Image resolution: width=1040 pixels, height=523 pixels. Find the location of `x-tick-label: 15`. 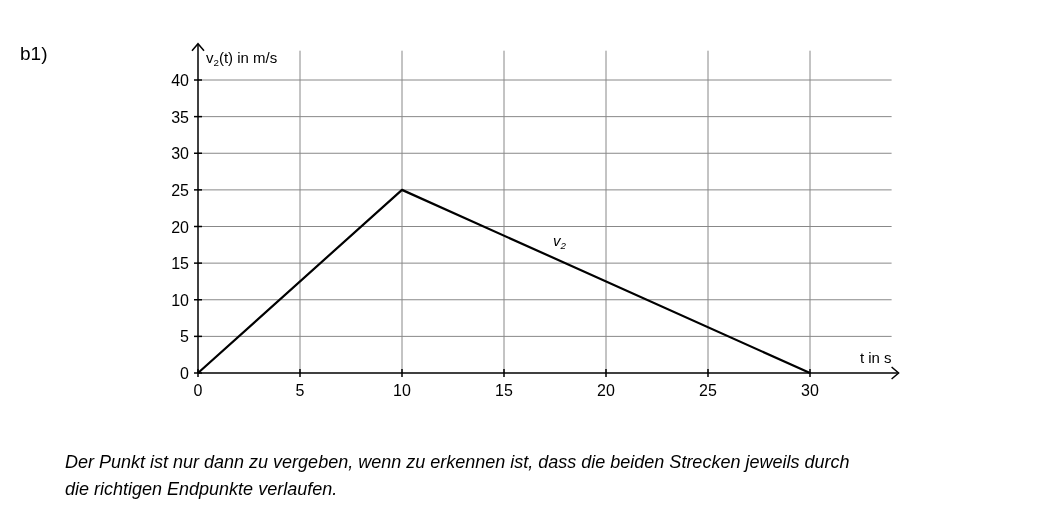

x-tick-label: 15 is located at coordinates (504, 390).